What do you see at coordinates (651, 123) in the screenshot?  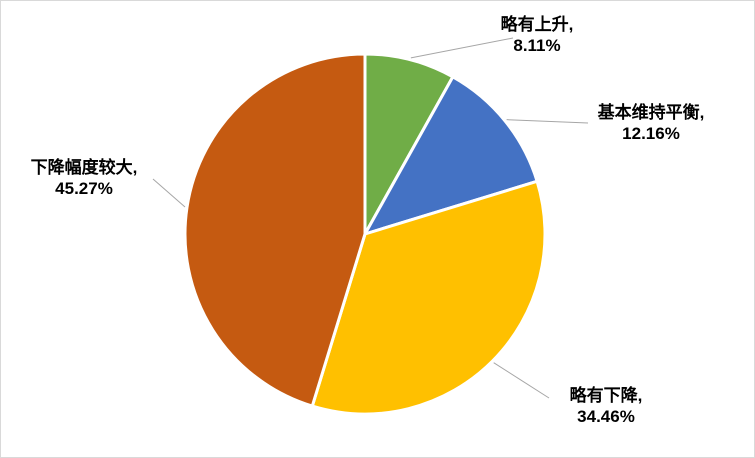 I see `data-label-stable: 基本维持平衡, 12.16%` at bounding box center [651, 123].